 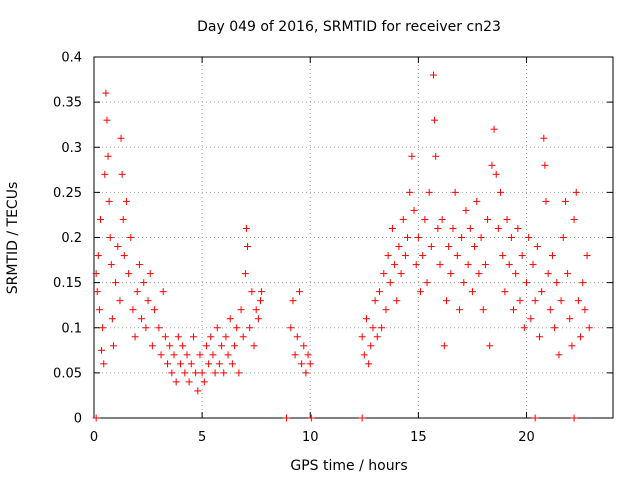 What do you see at coordinates (71, 238) in the screenshot?
I see `y-tick-label: 0.2` at bounding box center [71, 238].